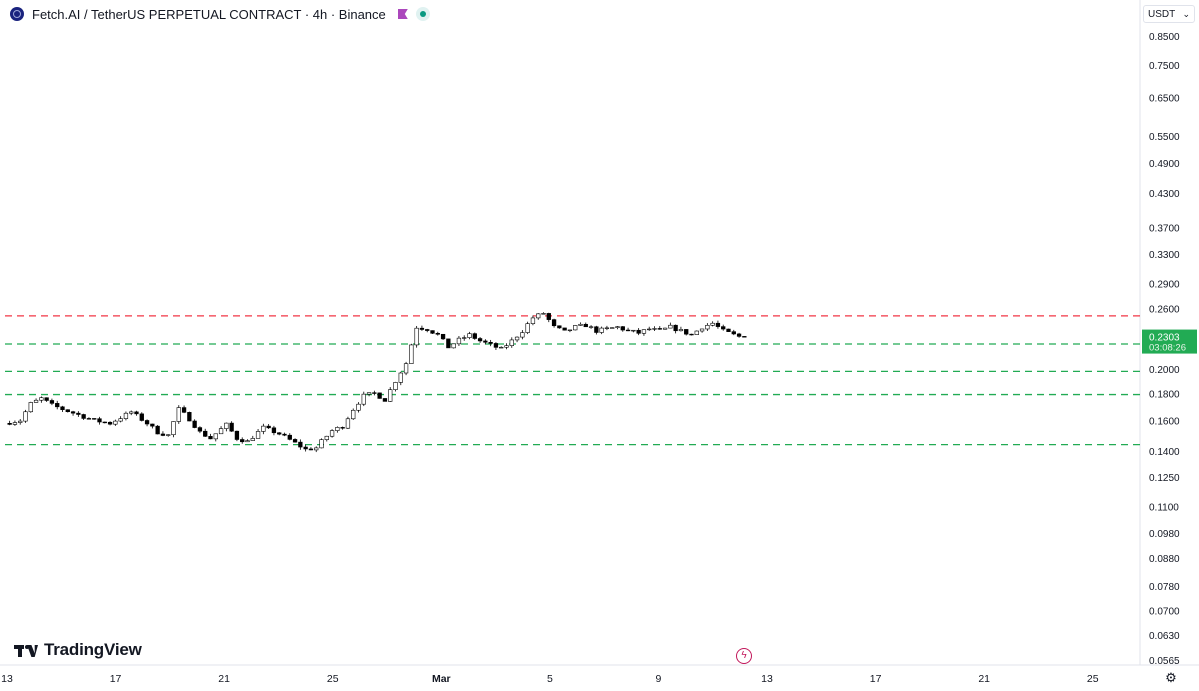  I want to click on price-tick-label: 0.1600, so click(1164, 421).